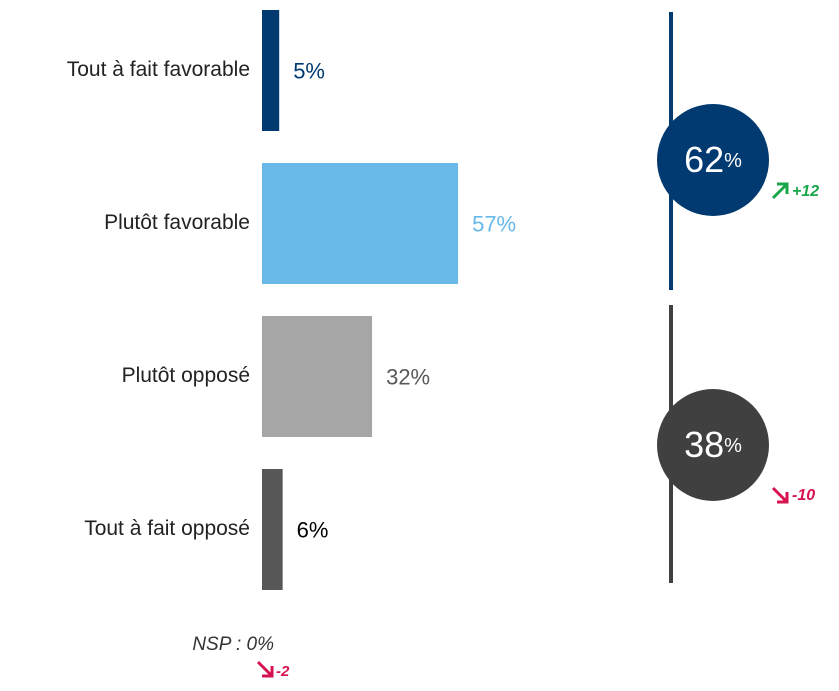 Image resolution: width=839 pixels, height=691 pixels. Describe the element at coordinates (177, 222) in the screenshot. I see `category-label: Plutôt favorable` at that location.